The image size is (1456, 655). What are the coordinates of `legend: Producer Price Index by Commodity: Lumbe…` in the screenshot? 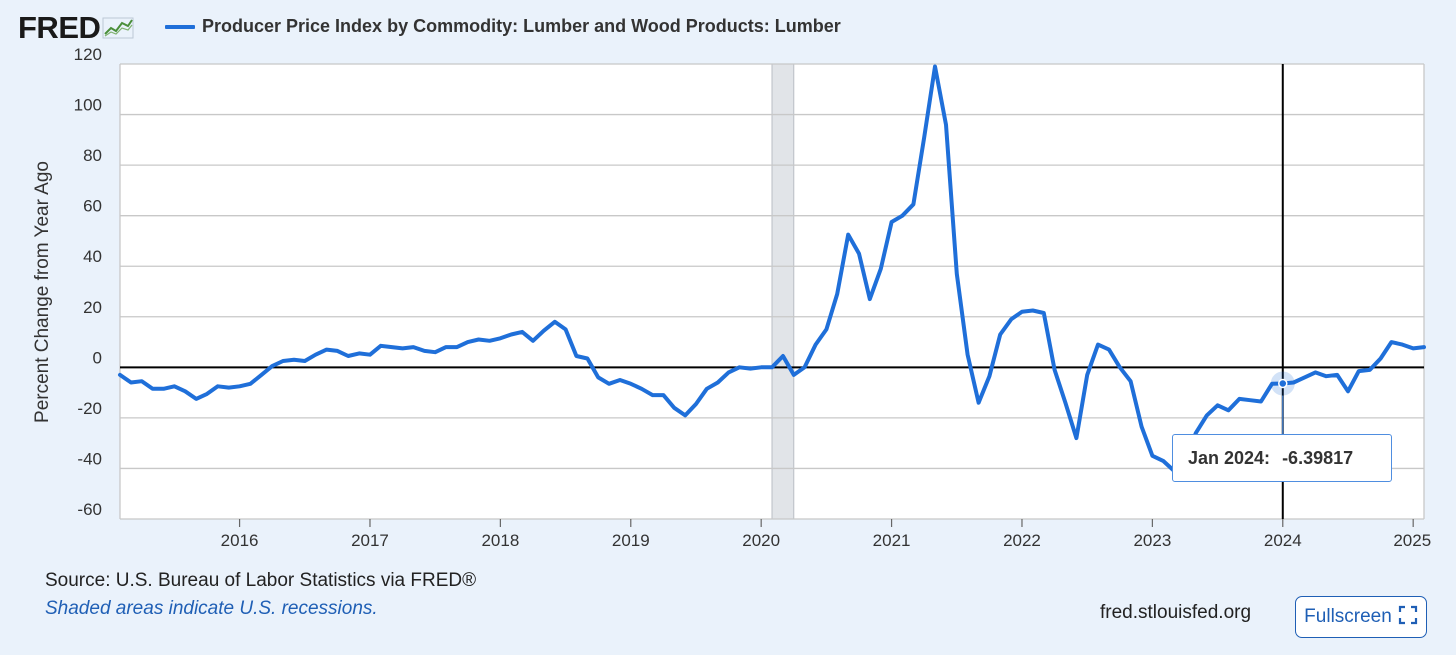 It's located at (503, 26).